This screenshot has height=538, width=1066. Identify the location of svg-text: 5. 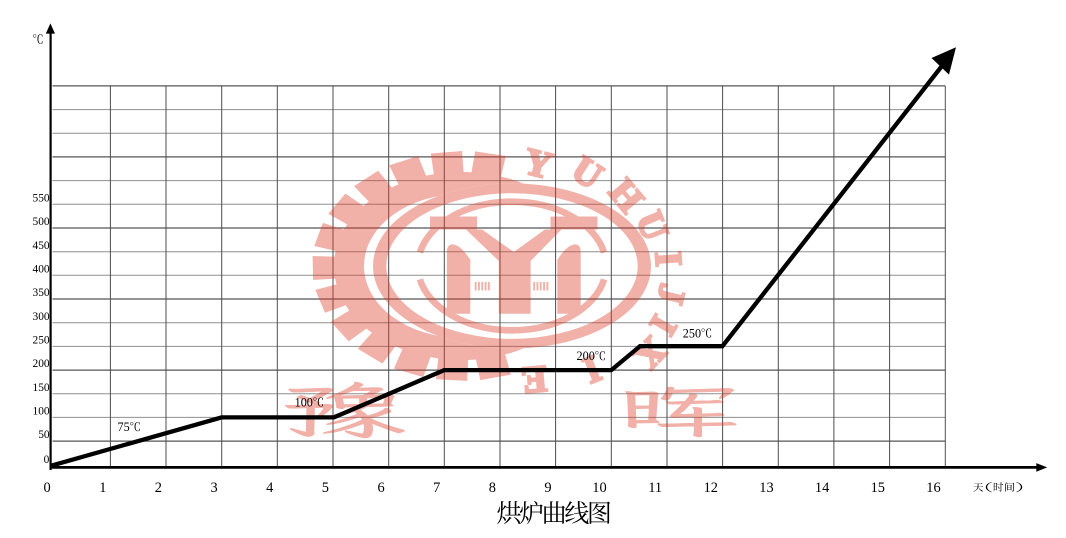
(325, 488).